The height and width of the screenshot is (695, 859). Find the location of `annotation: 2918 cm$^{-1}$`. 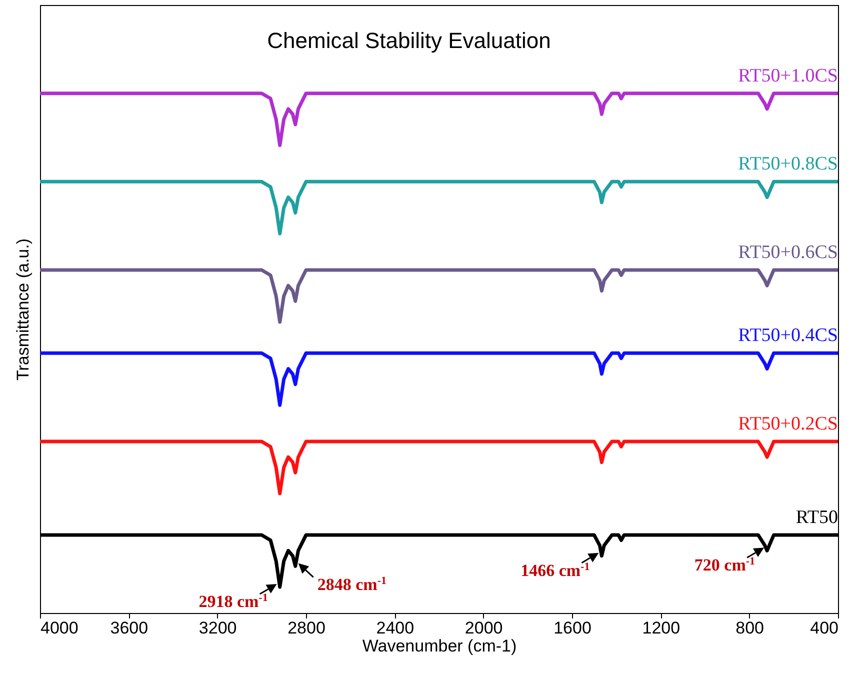

annotation: 2918 cm$^{-1}$ is located at coordinates (233, 602).